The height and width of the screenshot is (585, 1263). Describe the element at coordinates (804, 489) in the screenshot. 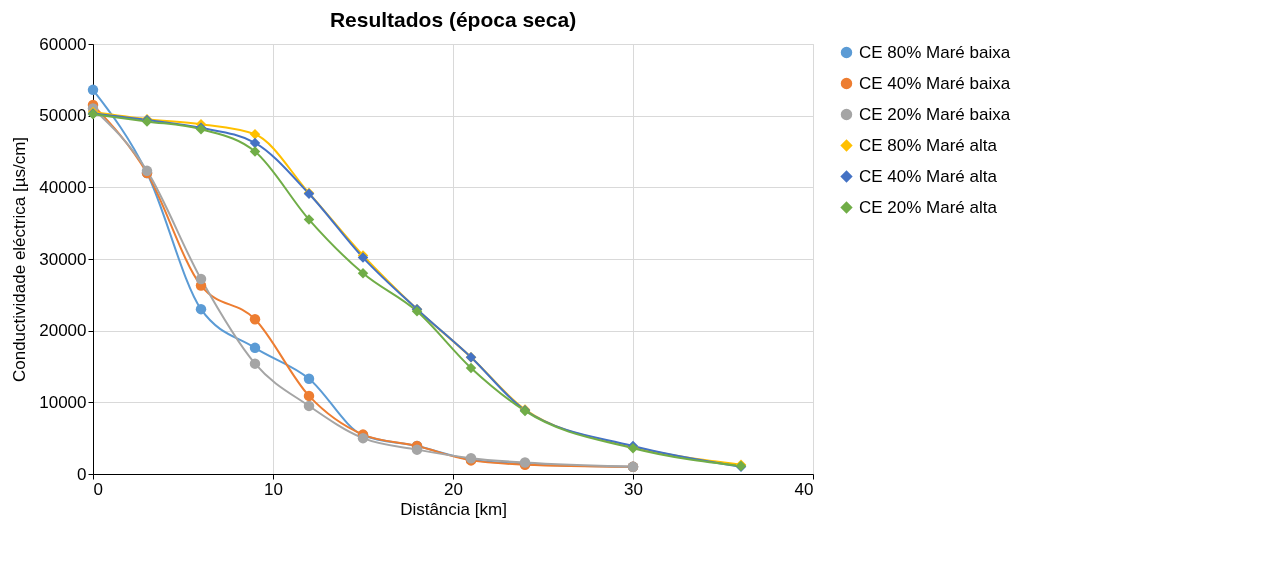

I see `x-tick-label: 40` at that location.